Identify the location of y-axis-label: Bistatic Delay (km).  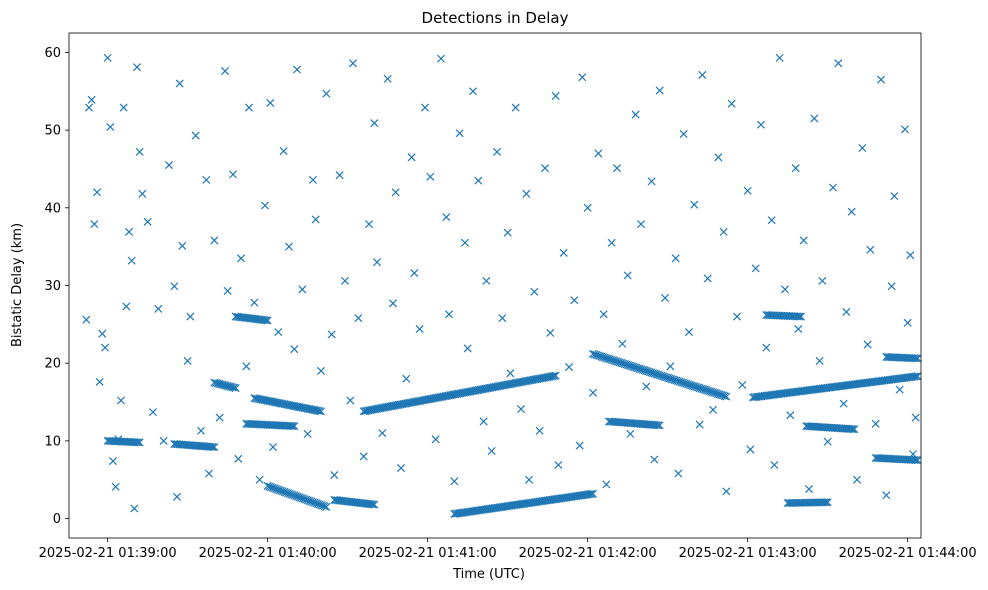
(17, 285).